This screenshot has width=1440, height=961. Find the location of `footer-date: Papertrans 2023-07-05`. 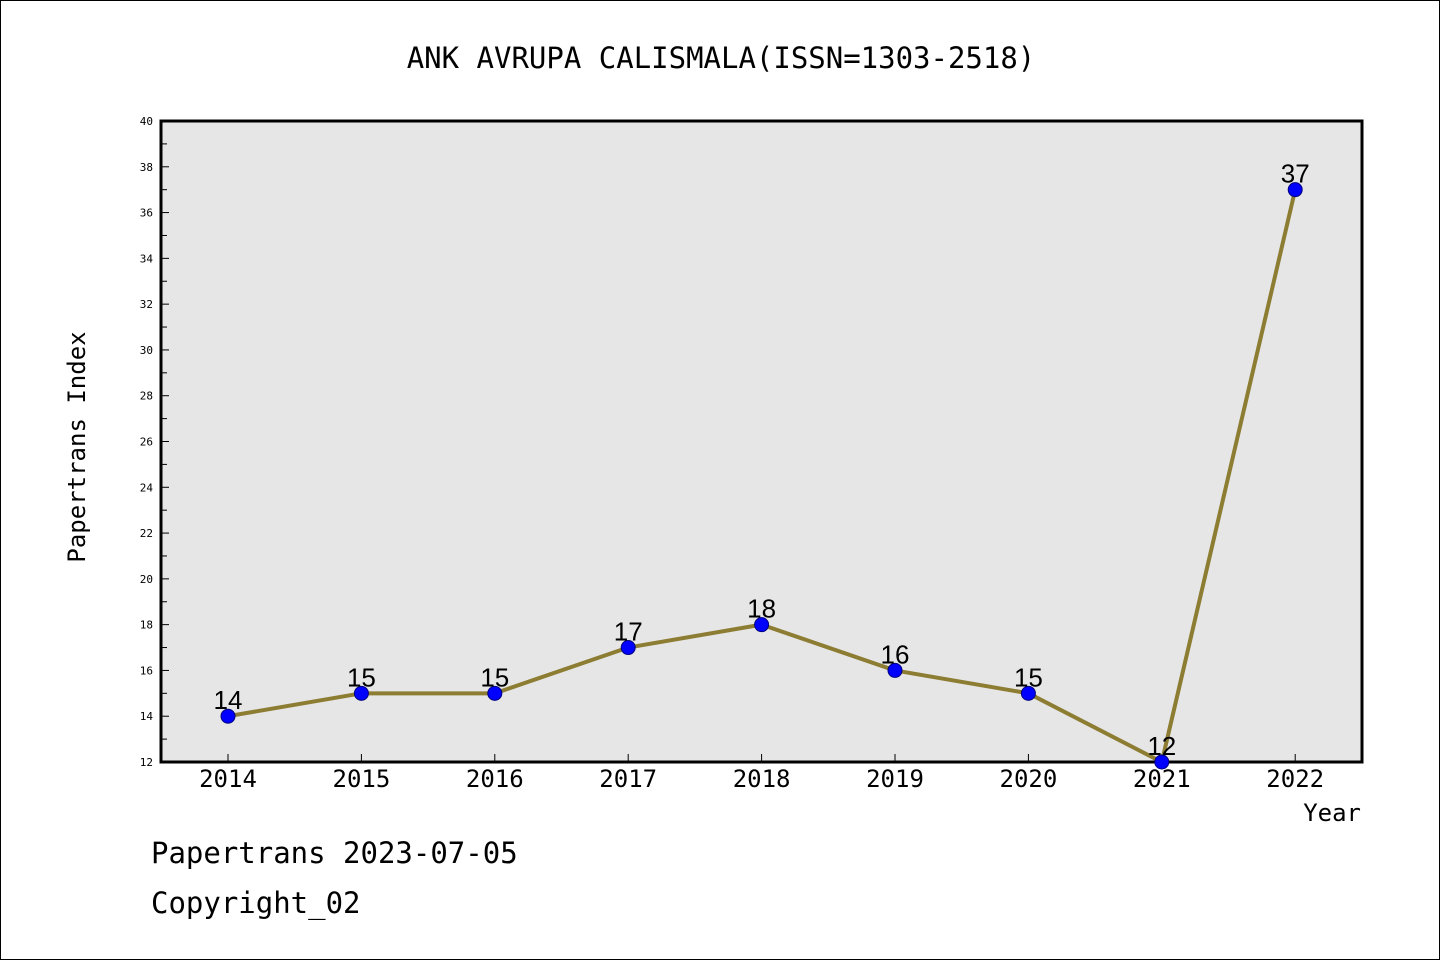

footer-date: Papertrans 2023-07-05 is located at coordinates (334, 853).